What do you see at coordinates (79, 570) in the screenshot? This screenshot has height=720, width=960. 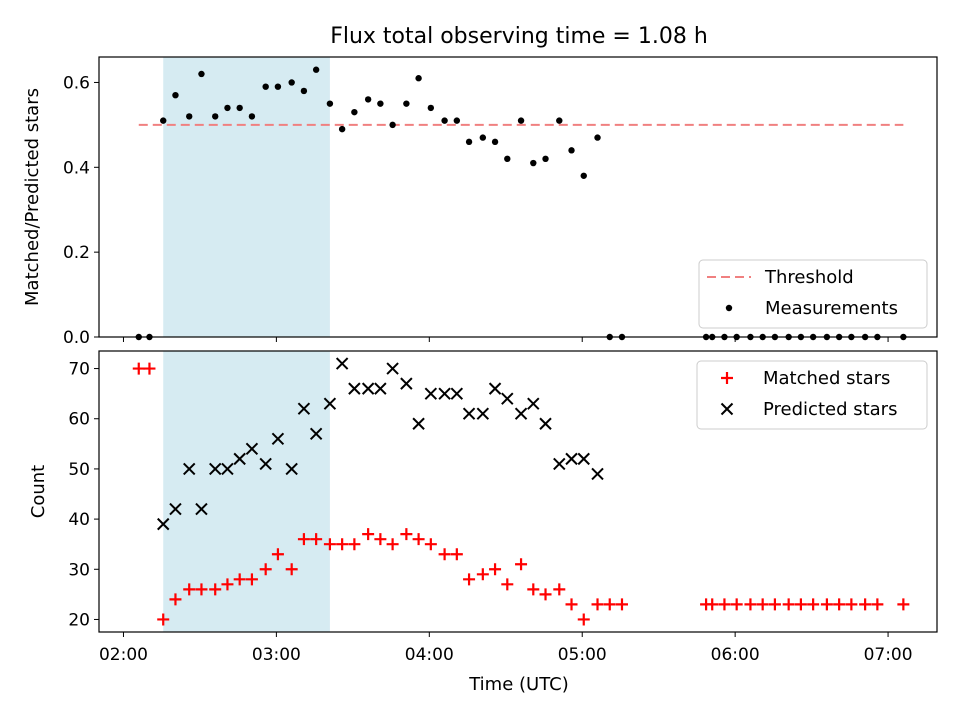 I see `bottom-y-tick-label: 30` at bounding box center [79, 570].